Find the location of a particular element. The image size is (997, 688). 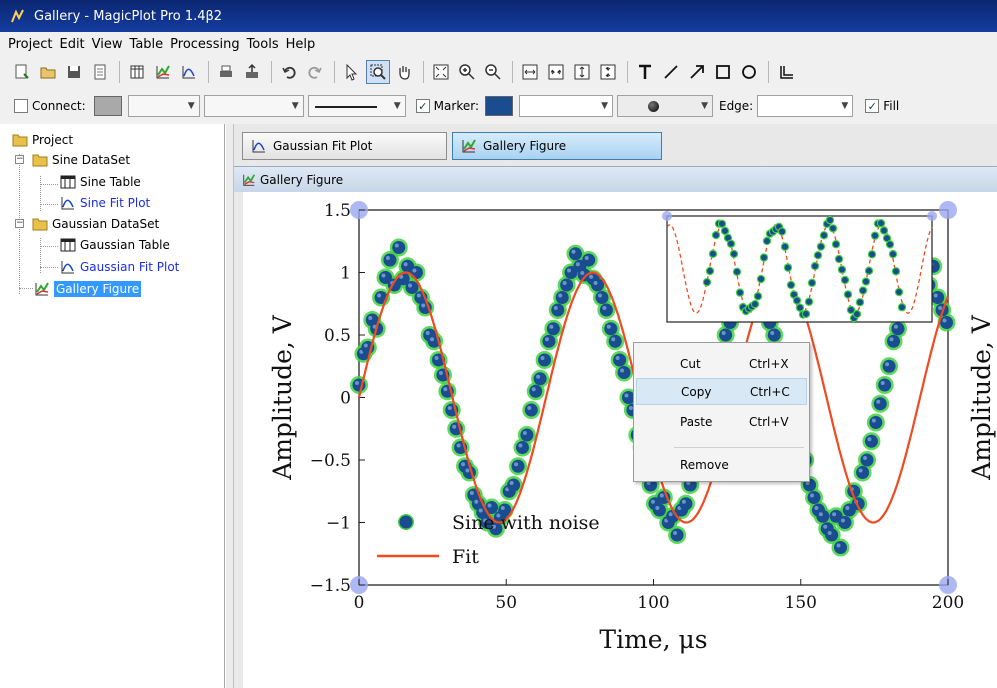

marker-shape-combo: ▼ is located at coordinates (664, 106).